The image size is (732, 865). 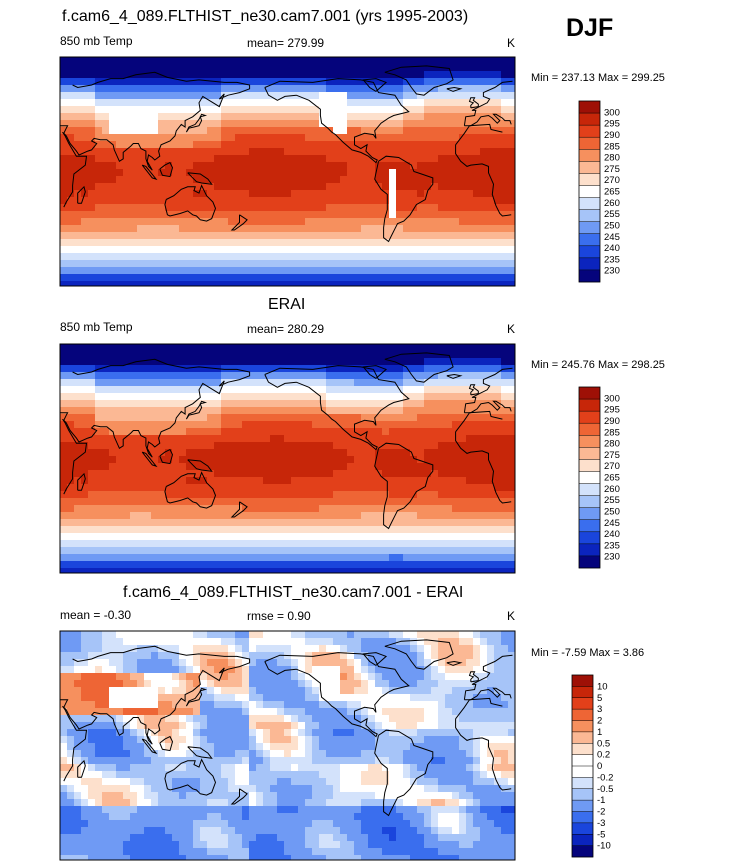 I want to click on colorbar-tick-label: 240, so click(x=612, y=248).